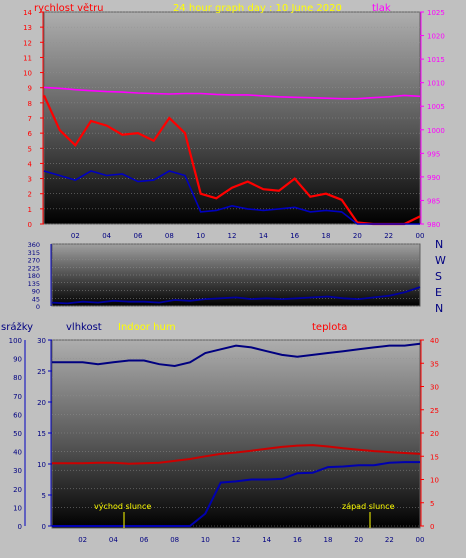 This screenshot has width=466, height=558. What do you see at coordinates (434, 481) in the screenshot?
I see `temperature-tick-label: 10` at bounding box center [434, 481].